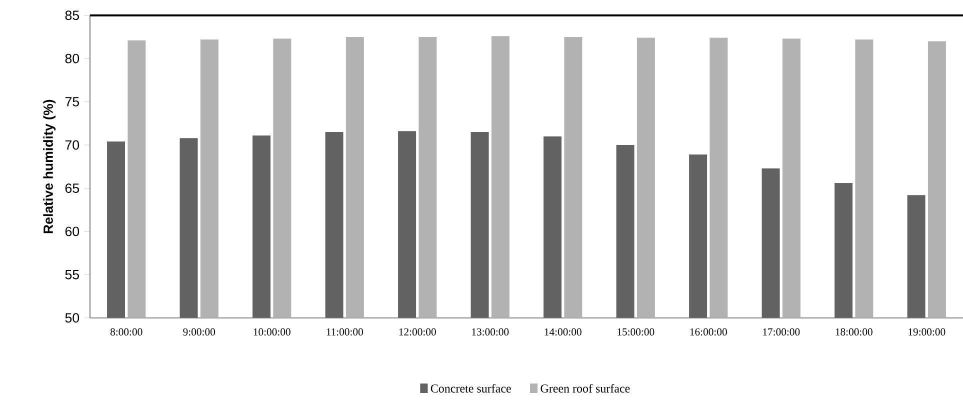 The width and height of the screenshot is (963, 412). Describe the element at coordinates (199, 332) in the screenshot. I see `x-tick-label: 9:00:00` at that location.